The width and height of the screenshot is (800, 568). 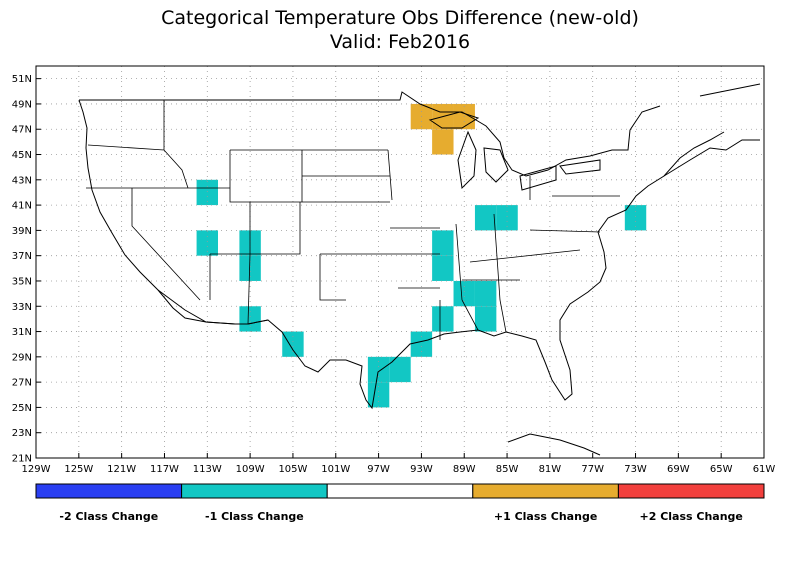 I want to click on lon-label: 121W, so click(x=121, y=469).